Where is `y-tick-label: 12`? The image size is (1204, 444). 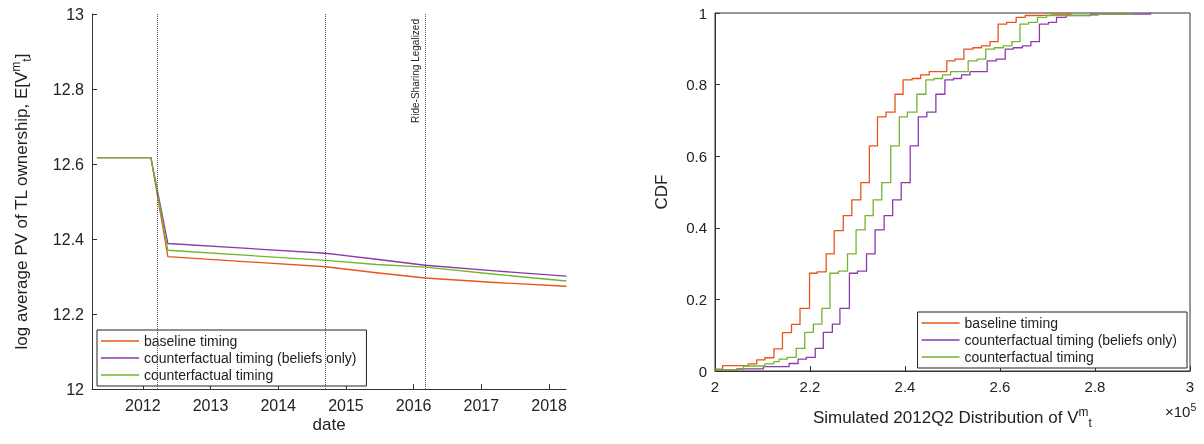
y-tick-label: 12 is located at coordinates (75, 389).